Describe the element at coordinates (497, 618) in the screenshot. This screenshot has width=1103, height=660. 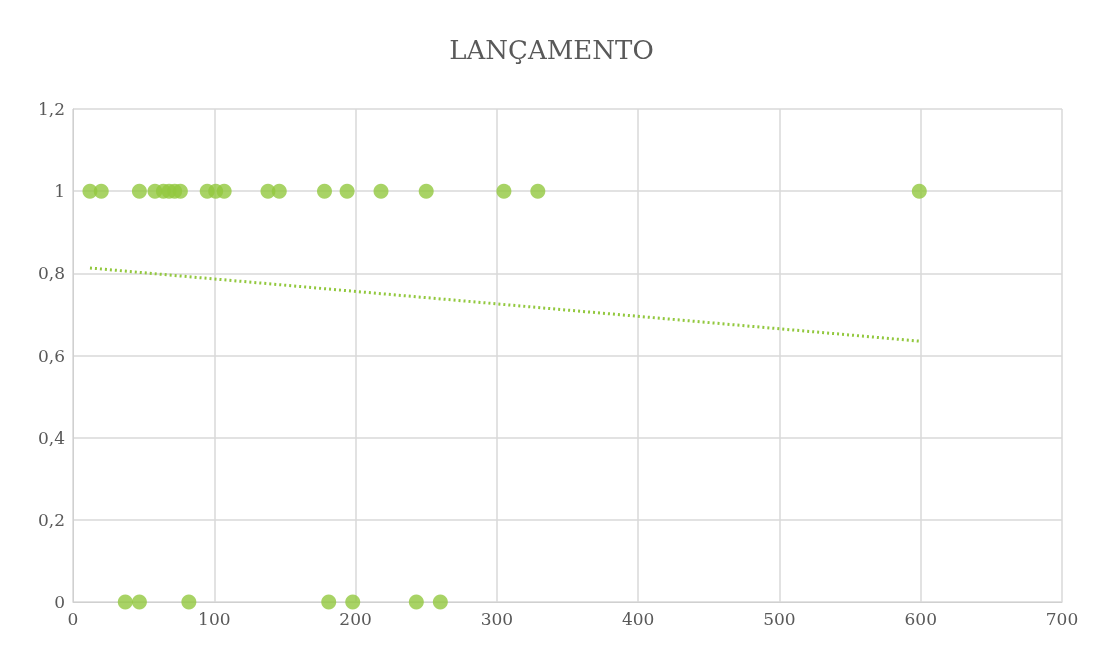
I see `x-tick-label: 300` at that location.